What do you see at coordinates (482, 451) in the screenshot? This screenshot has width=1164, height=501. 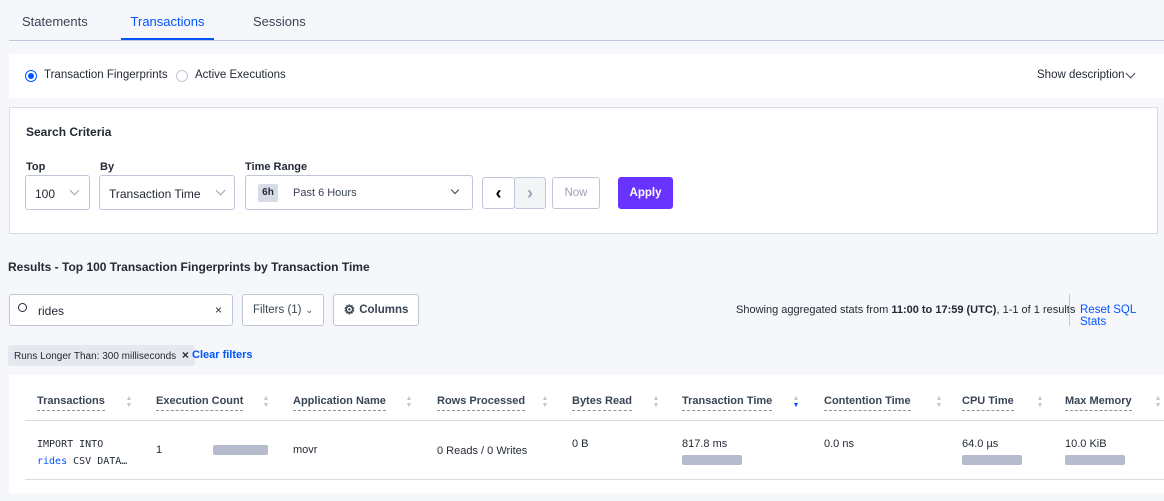 I see `rows-processed: 0 Reads / 0 Writes` at bounding box center [482, 451].